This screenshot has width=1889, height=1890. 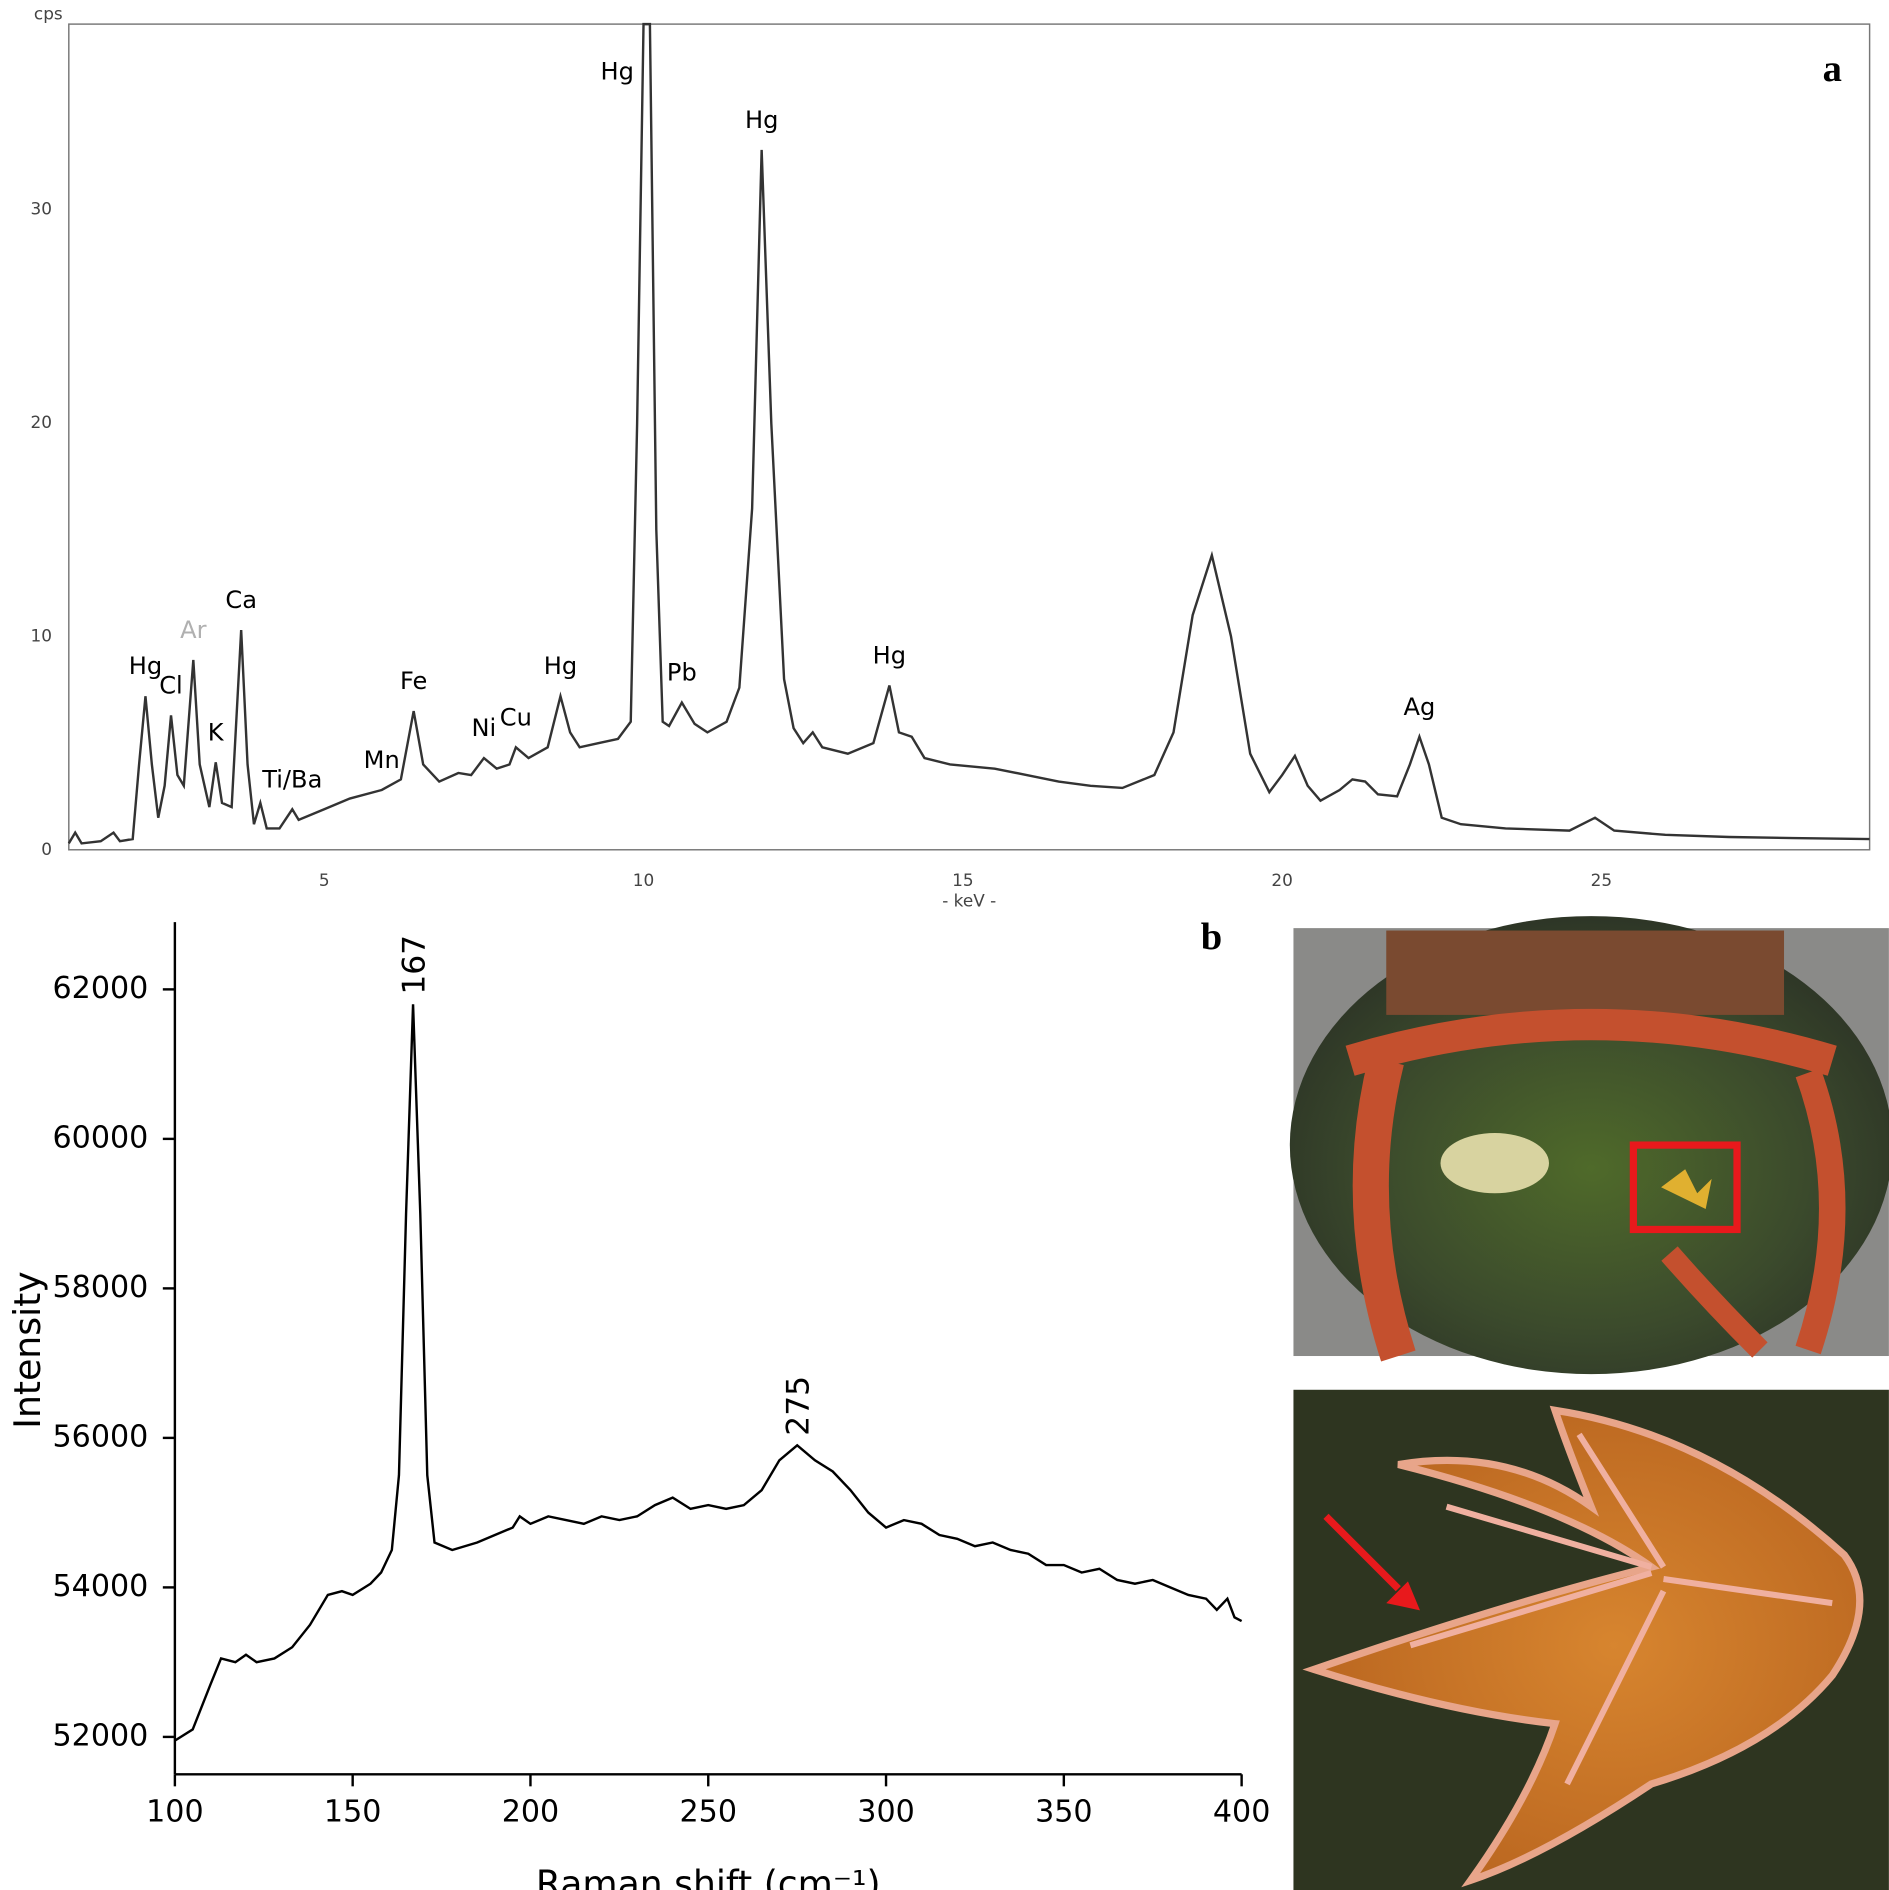 I want to click on x-tick-label: 10, so click(x=643, y=880).